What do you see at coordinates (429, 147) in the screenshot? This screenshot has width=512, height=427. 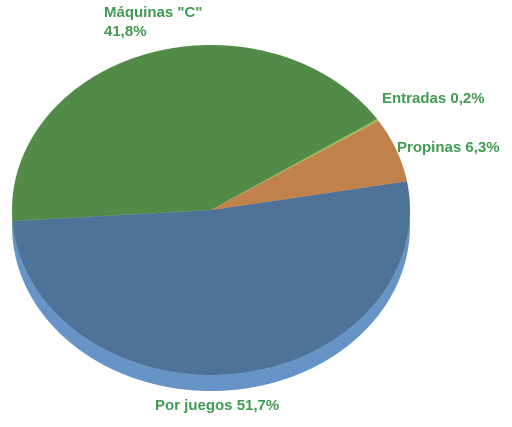 I see `category-label: Propinas` at bounding box center [429, 147].